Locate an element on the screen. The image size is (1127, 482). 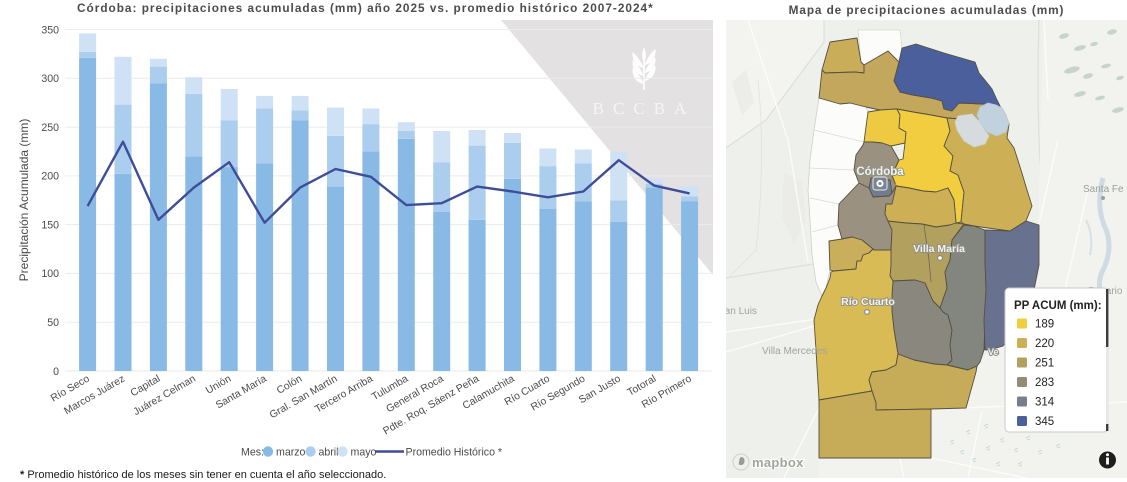
svg-text: 251 is located at coordinates (1044, 364).